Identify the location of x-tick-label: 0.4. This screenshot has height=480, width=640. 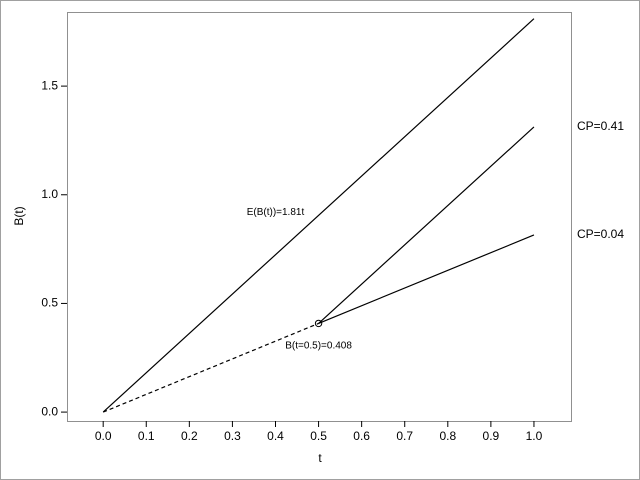
(275, 436).